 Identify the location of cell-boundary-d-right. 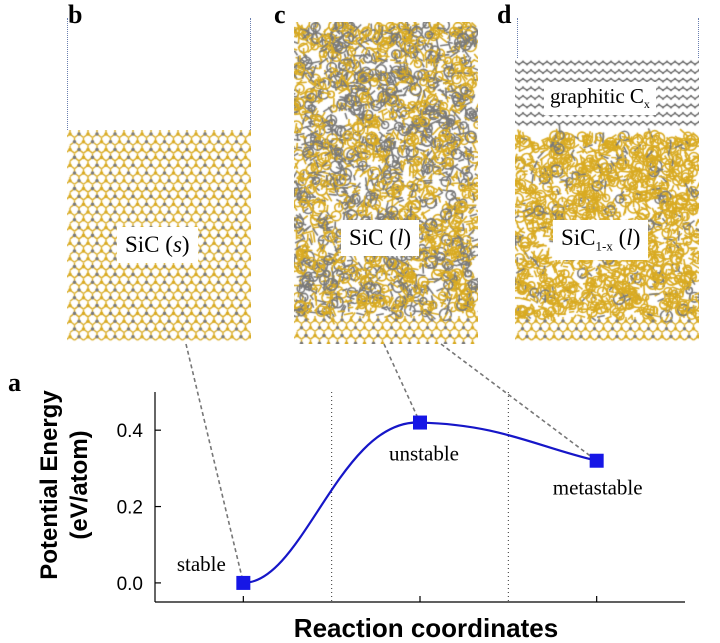
(698, 38).